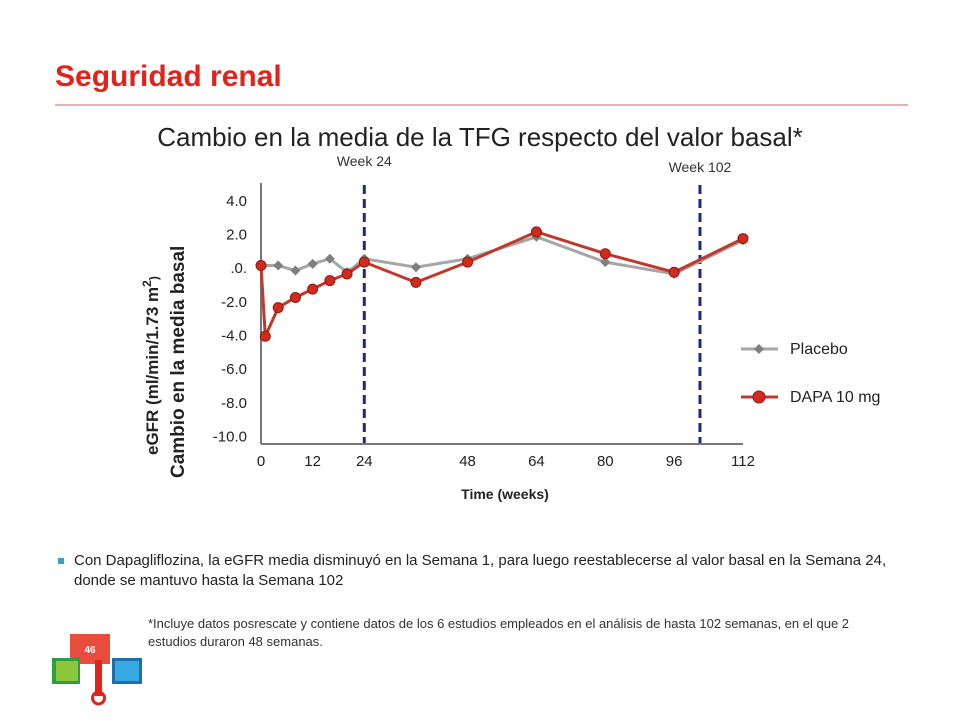 This screenshot has width=960, height=720. I want to click on brand-logo-icon, so click(97, 670).